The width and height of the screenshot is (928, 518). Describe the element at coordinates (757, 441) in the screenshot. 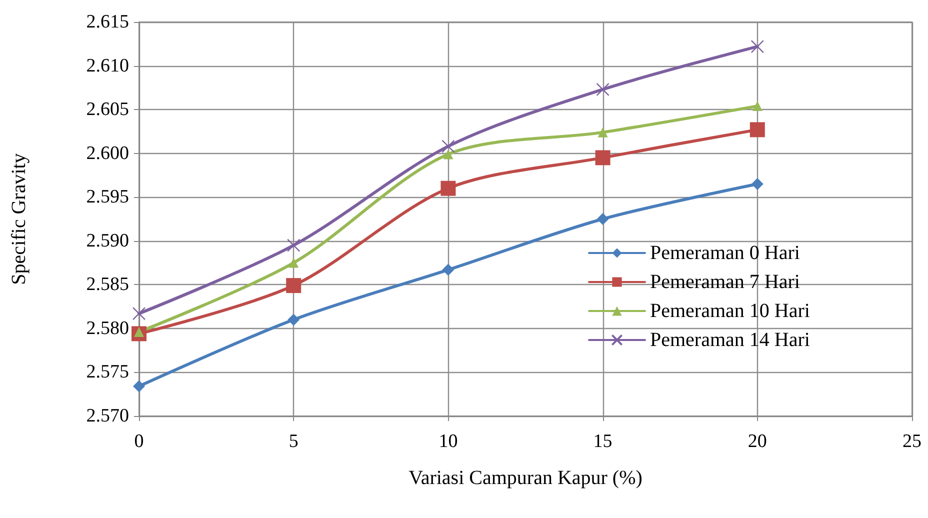

I see `x-tick-label: 20` at that location.